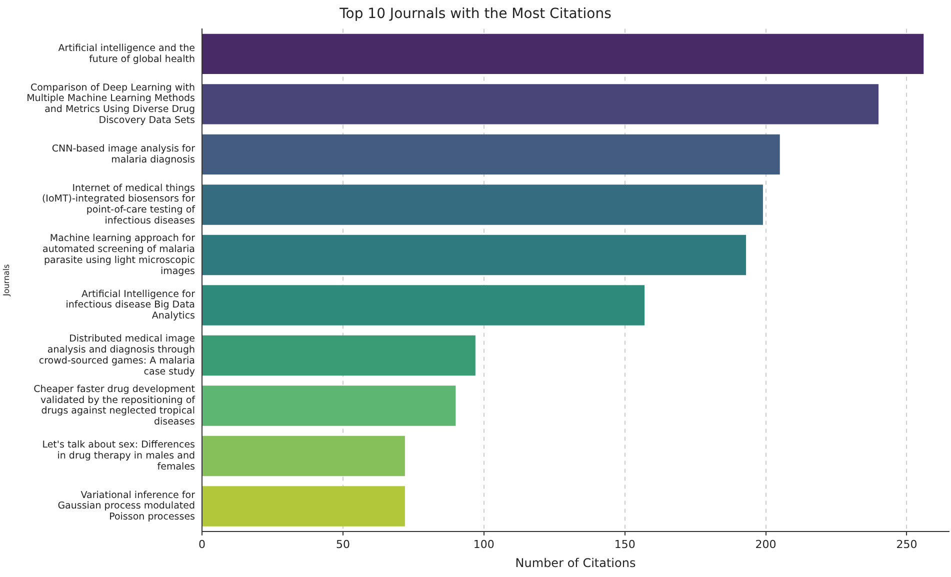  Describe the element at coordinates (124, 154) in the screenshot. I see `y-tick-label: CNN-based image analysis for malaria diagnosis` at that location.